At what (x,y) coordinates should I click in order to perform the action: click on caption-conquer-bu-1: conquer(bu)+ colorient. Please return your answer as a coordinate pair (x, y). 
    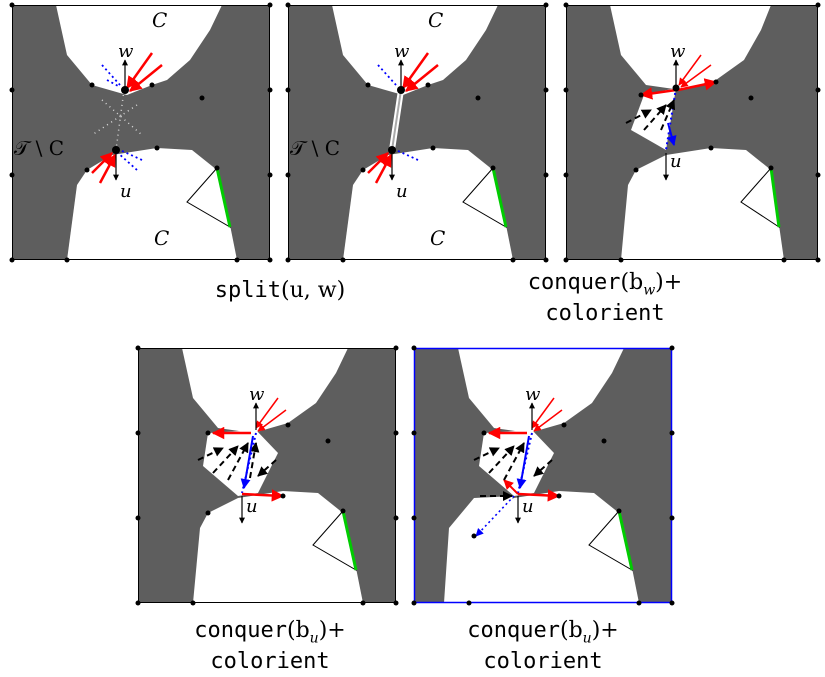
    Looking at the image, I should click on (270, 646).